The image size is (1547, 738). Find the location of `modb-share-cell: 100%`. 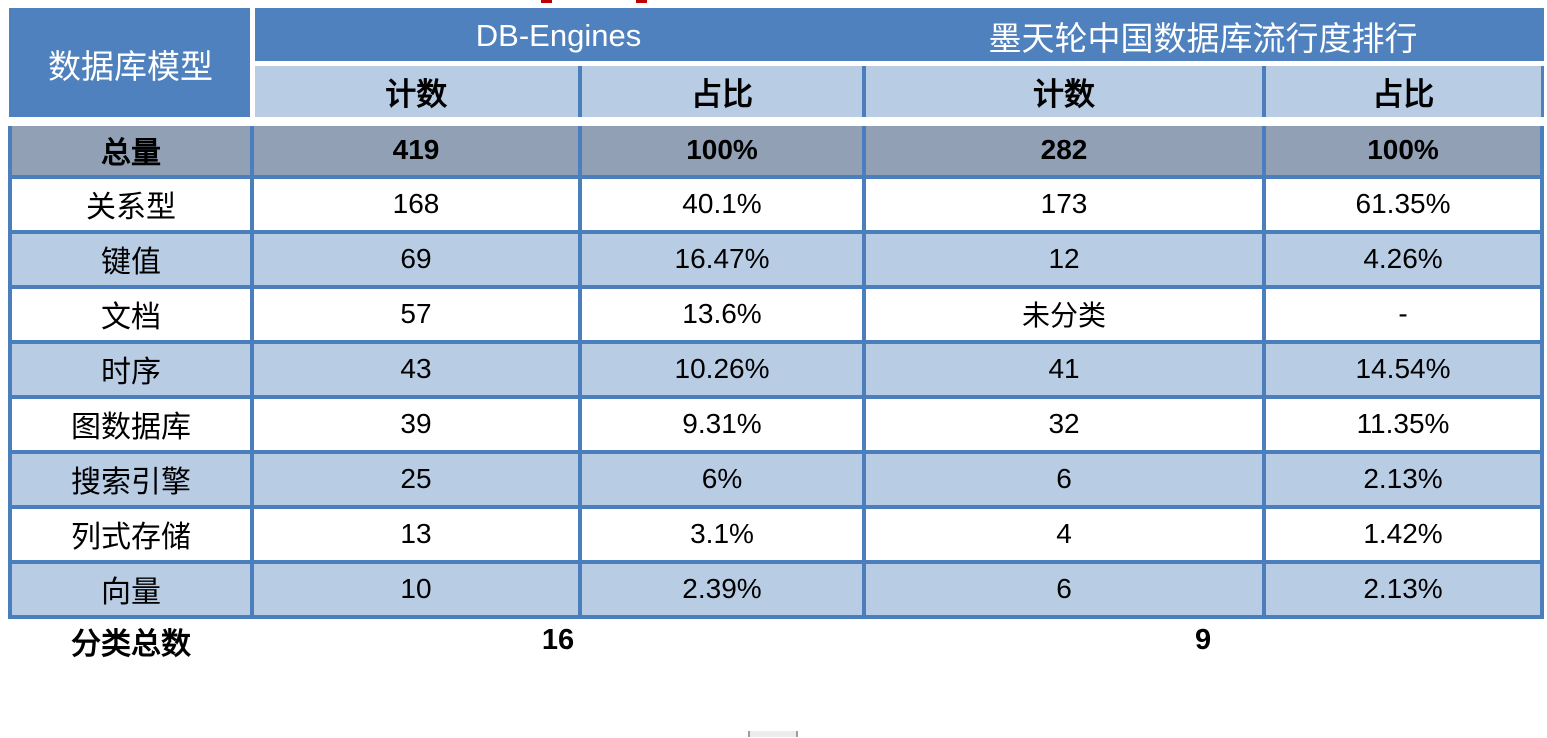

modb-share-cell: 100% is located at coordinates (1403, 149).